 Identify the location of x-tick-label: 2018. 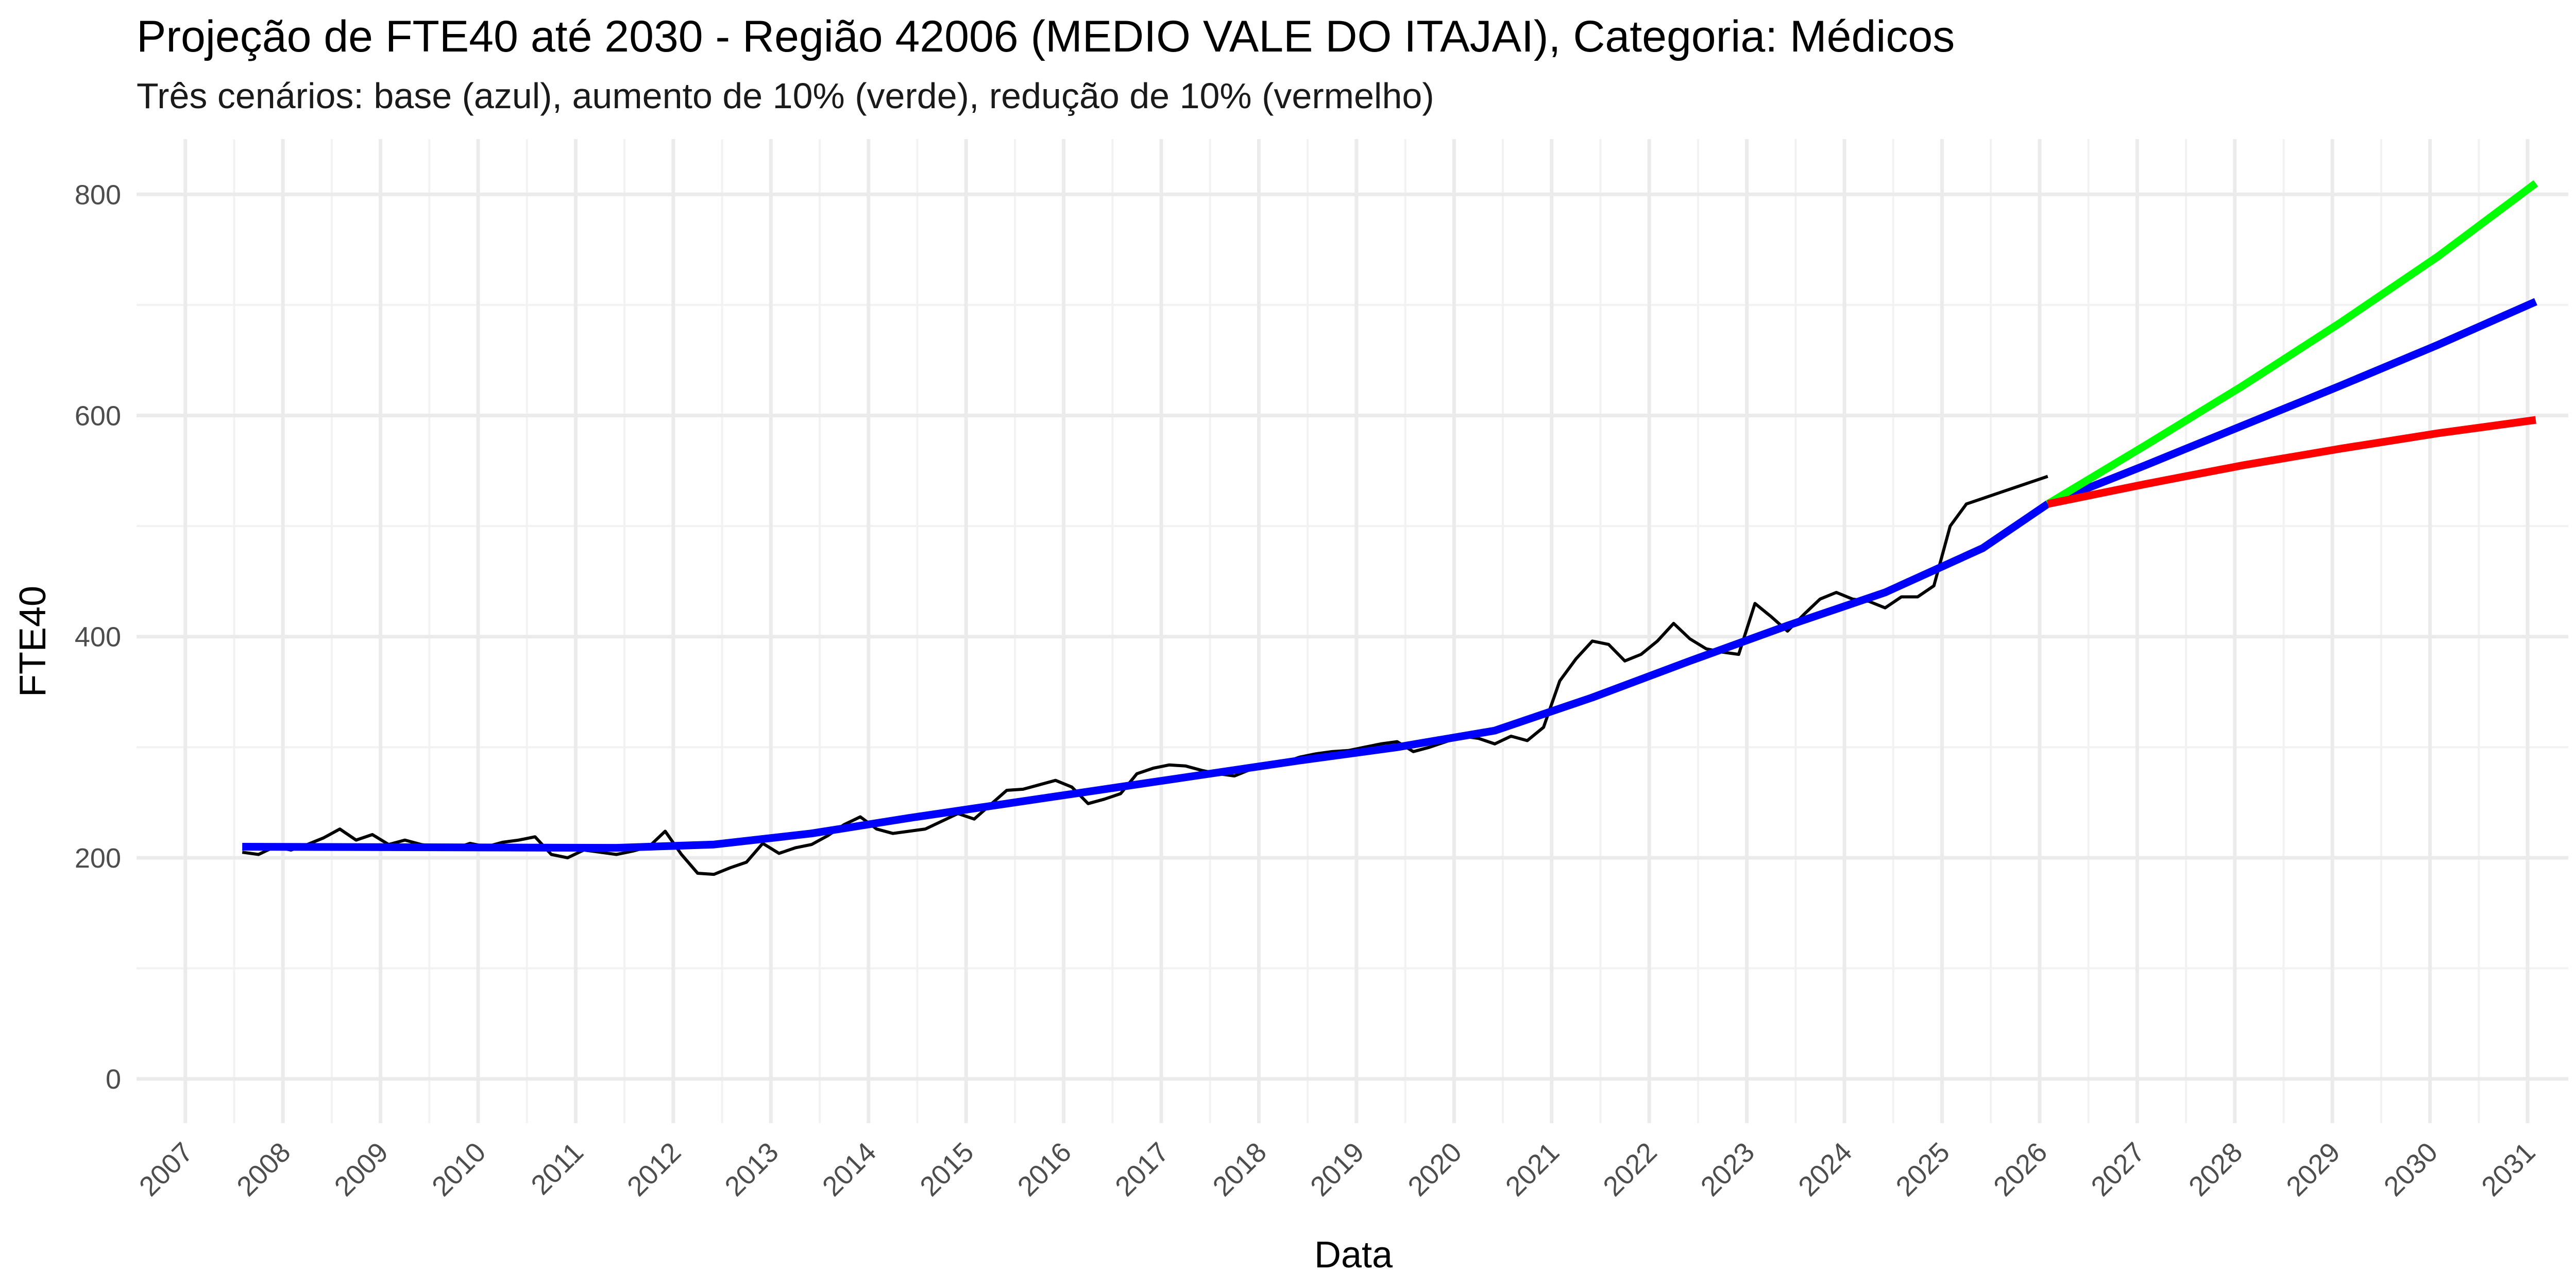
(1240, 1169).